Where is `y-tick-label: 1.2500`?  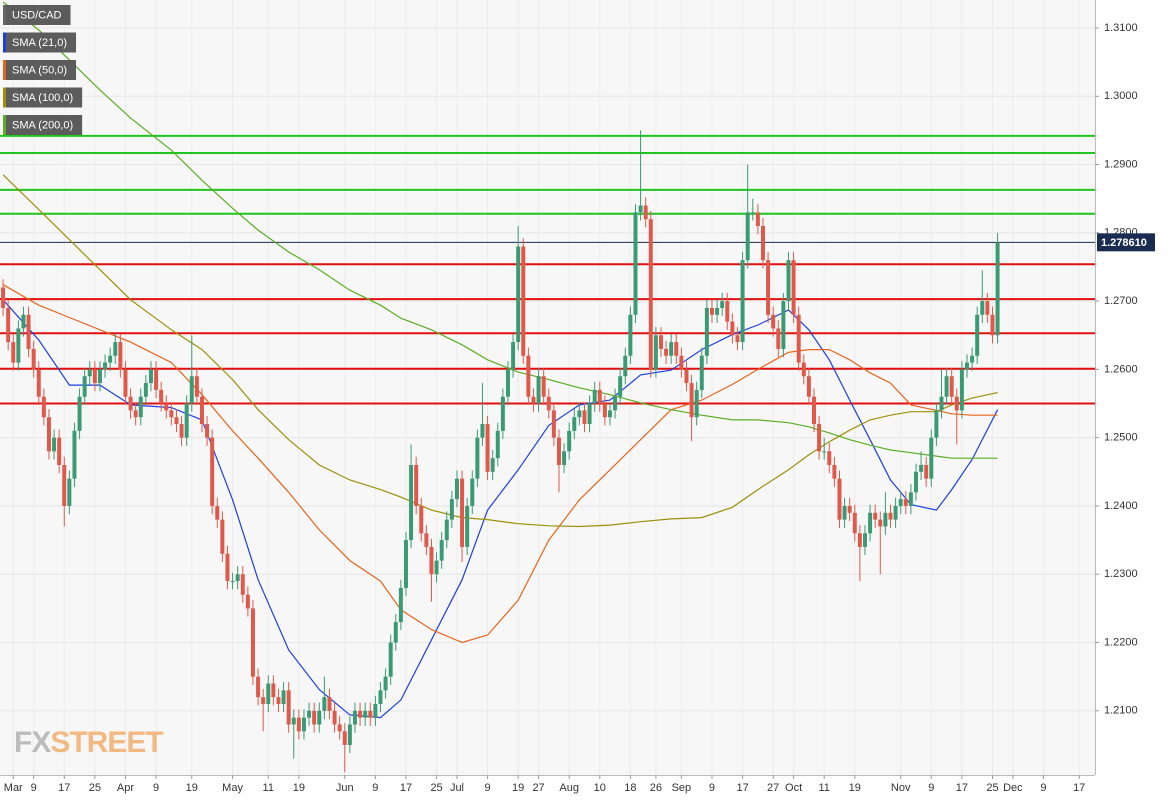 y-tick-label: 1.2500 is located at coordinates (1121, 438).